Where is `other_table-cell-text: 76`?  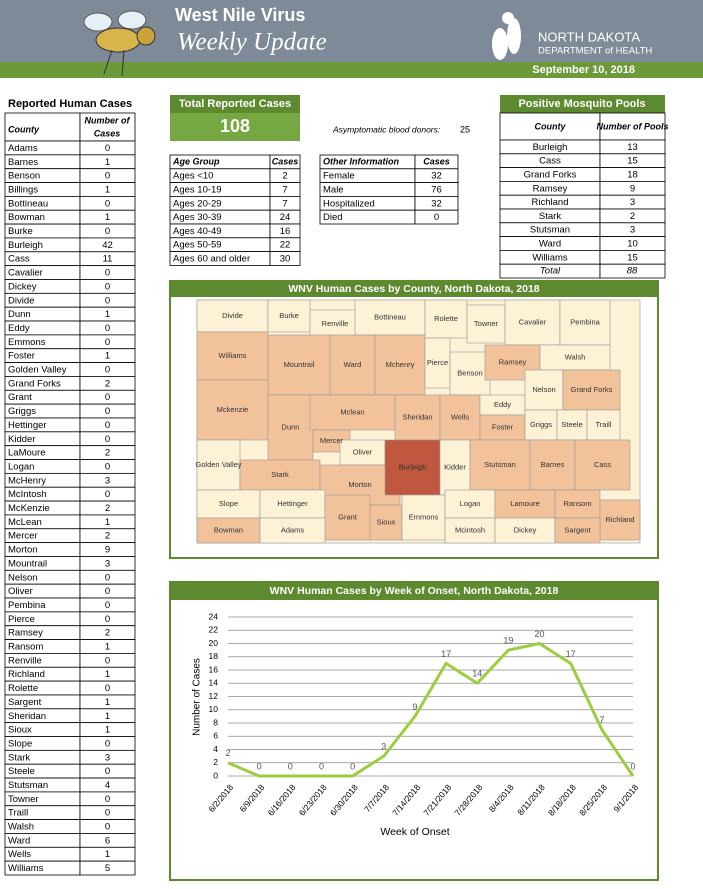 other_table-cell-text: 76 is located at coordinates (436, 190).